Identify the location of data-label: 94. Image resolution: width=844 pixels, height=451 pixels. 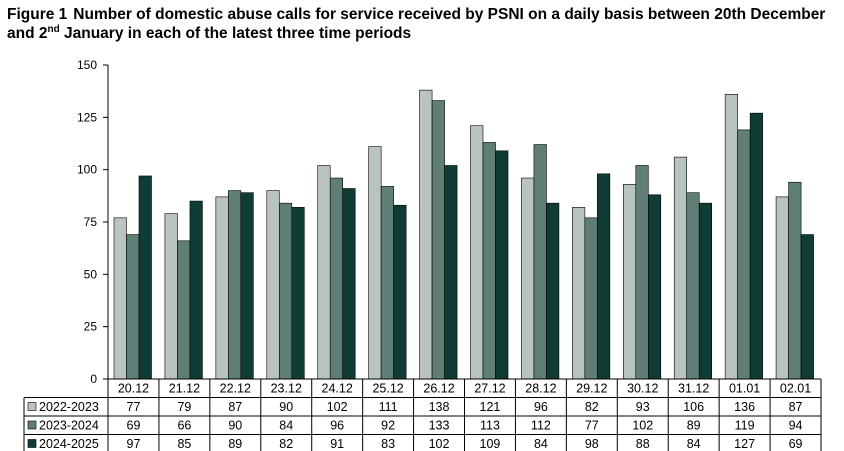
(796, 426).